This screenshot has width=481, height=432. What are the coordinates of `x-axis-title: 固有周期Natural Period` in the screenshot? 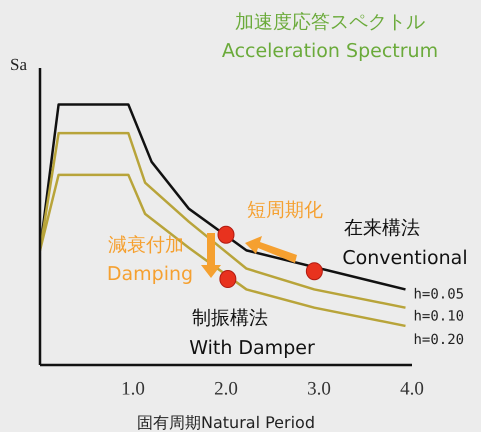 It's located at (226, 422).